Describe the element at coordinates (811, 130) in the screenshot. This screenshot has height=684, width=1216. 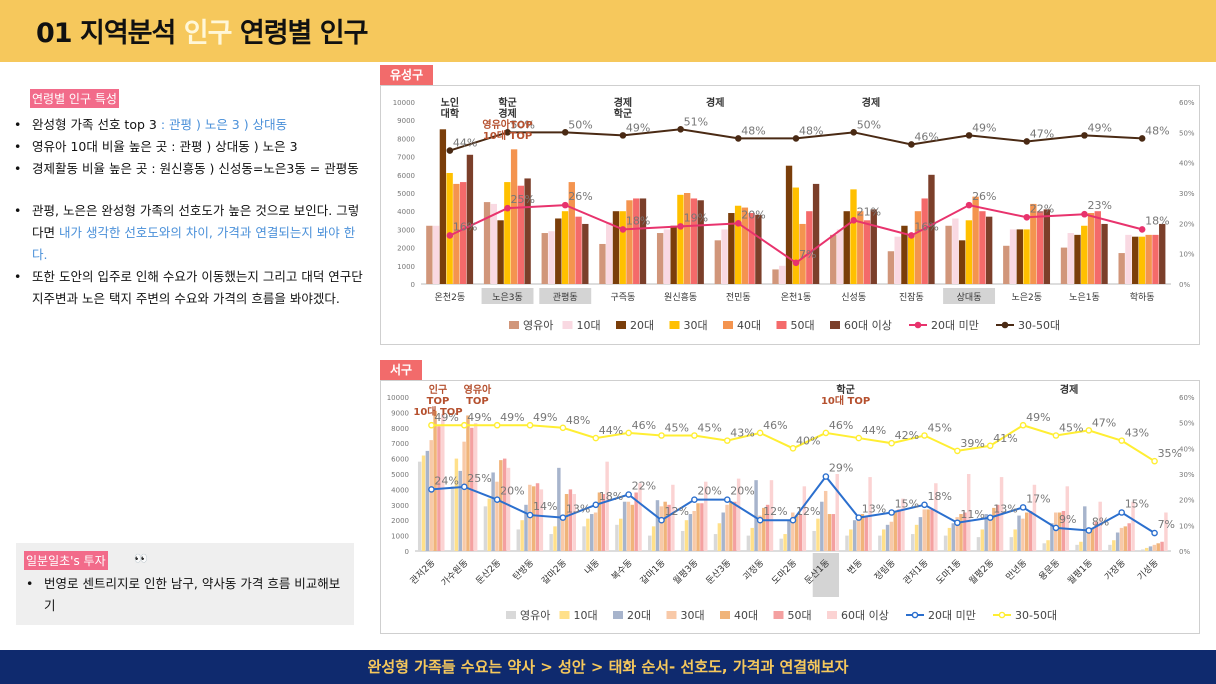
I see `data-label: 48%` at that location.